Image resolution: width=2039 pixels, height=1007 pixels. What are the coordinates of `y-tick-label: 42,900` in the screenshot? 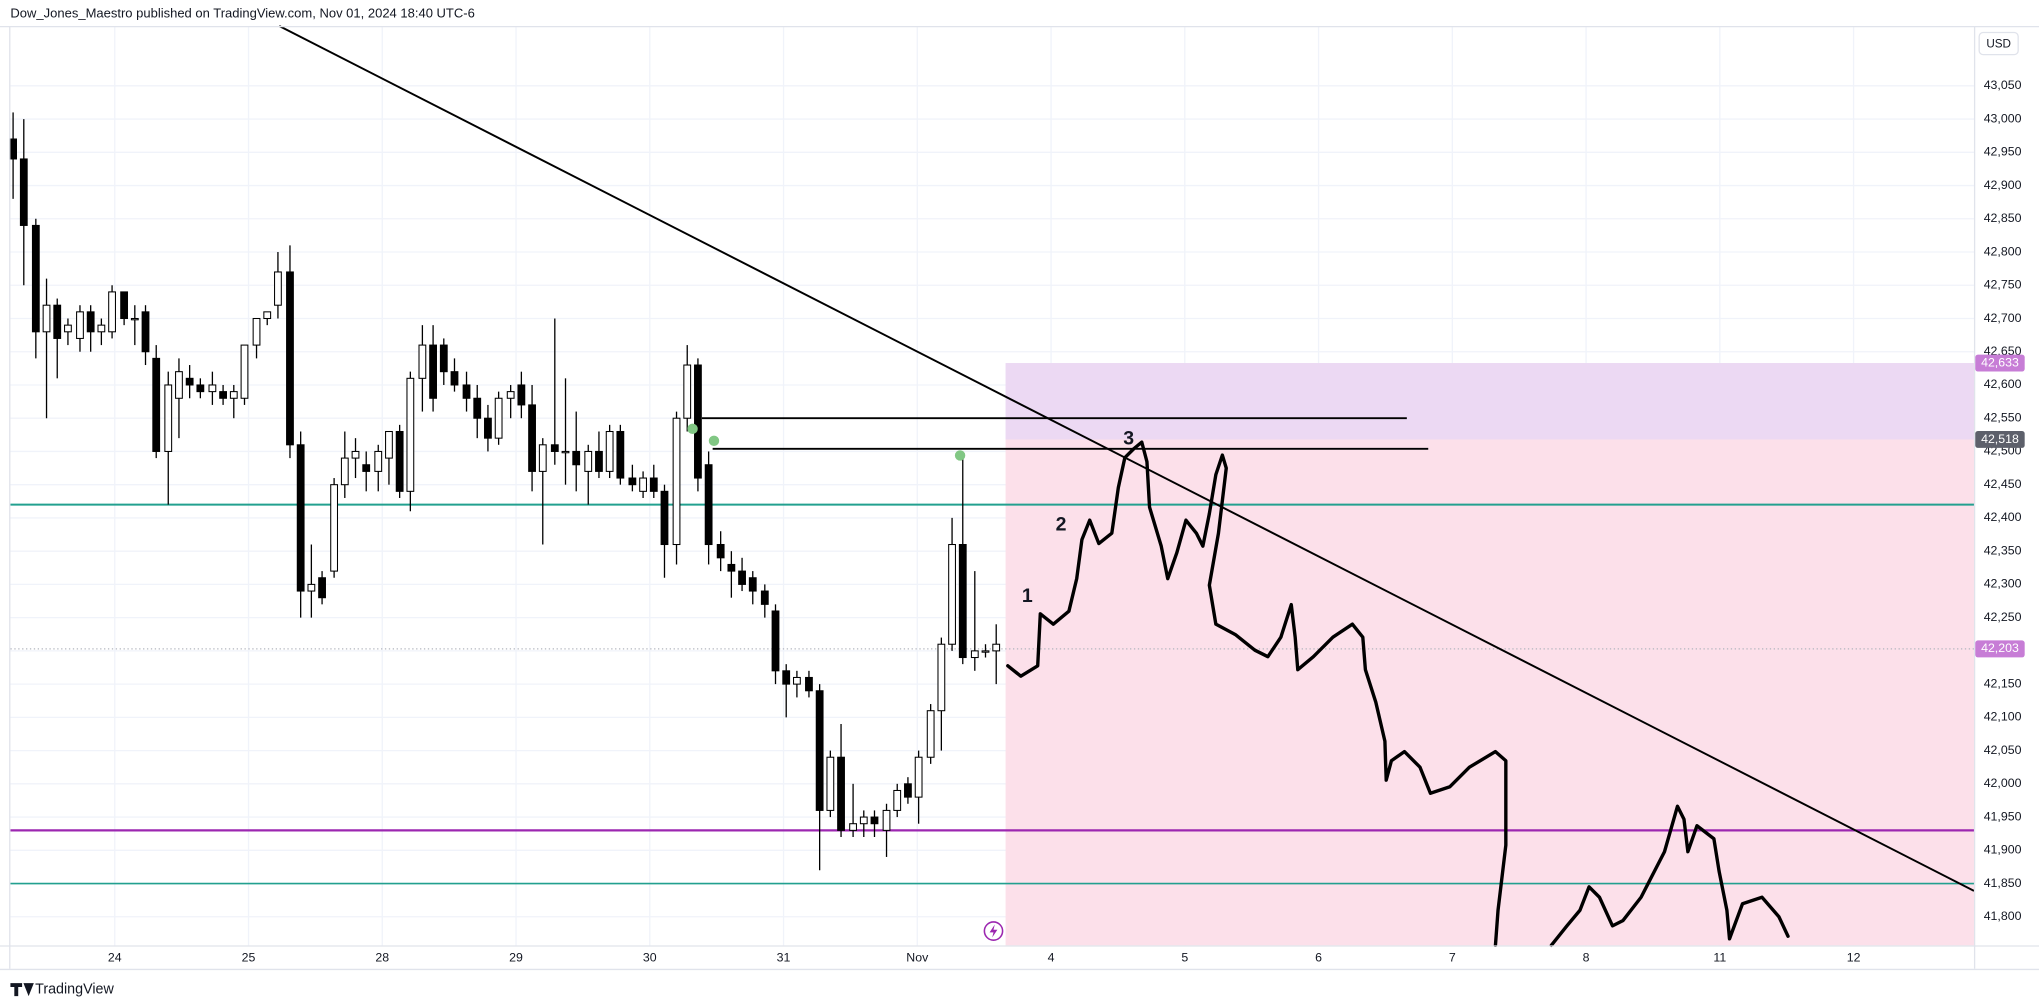 It's located at (2003, 185).